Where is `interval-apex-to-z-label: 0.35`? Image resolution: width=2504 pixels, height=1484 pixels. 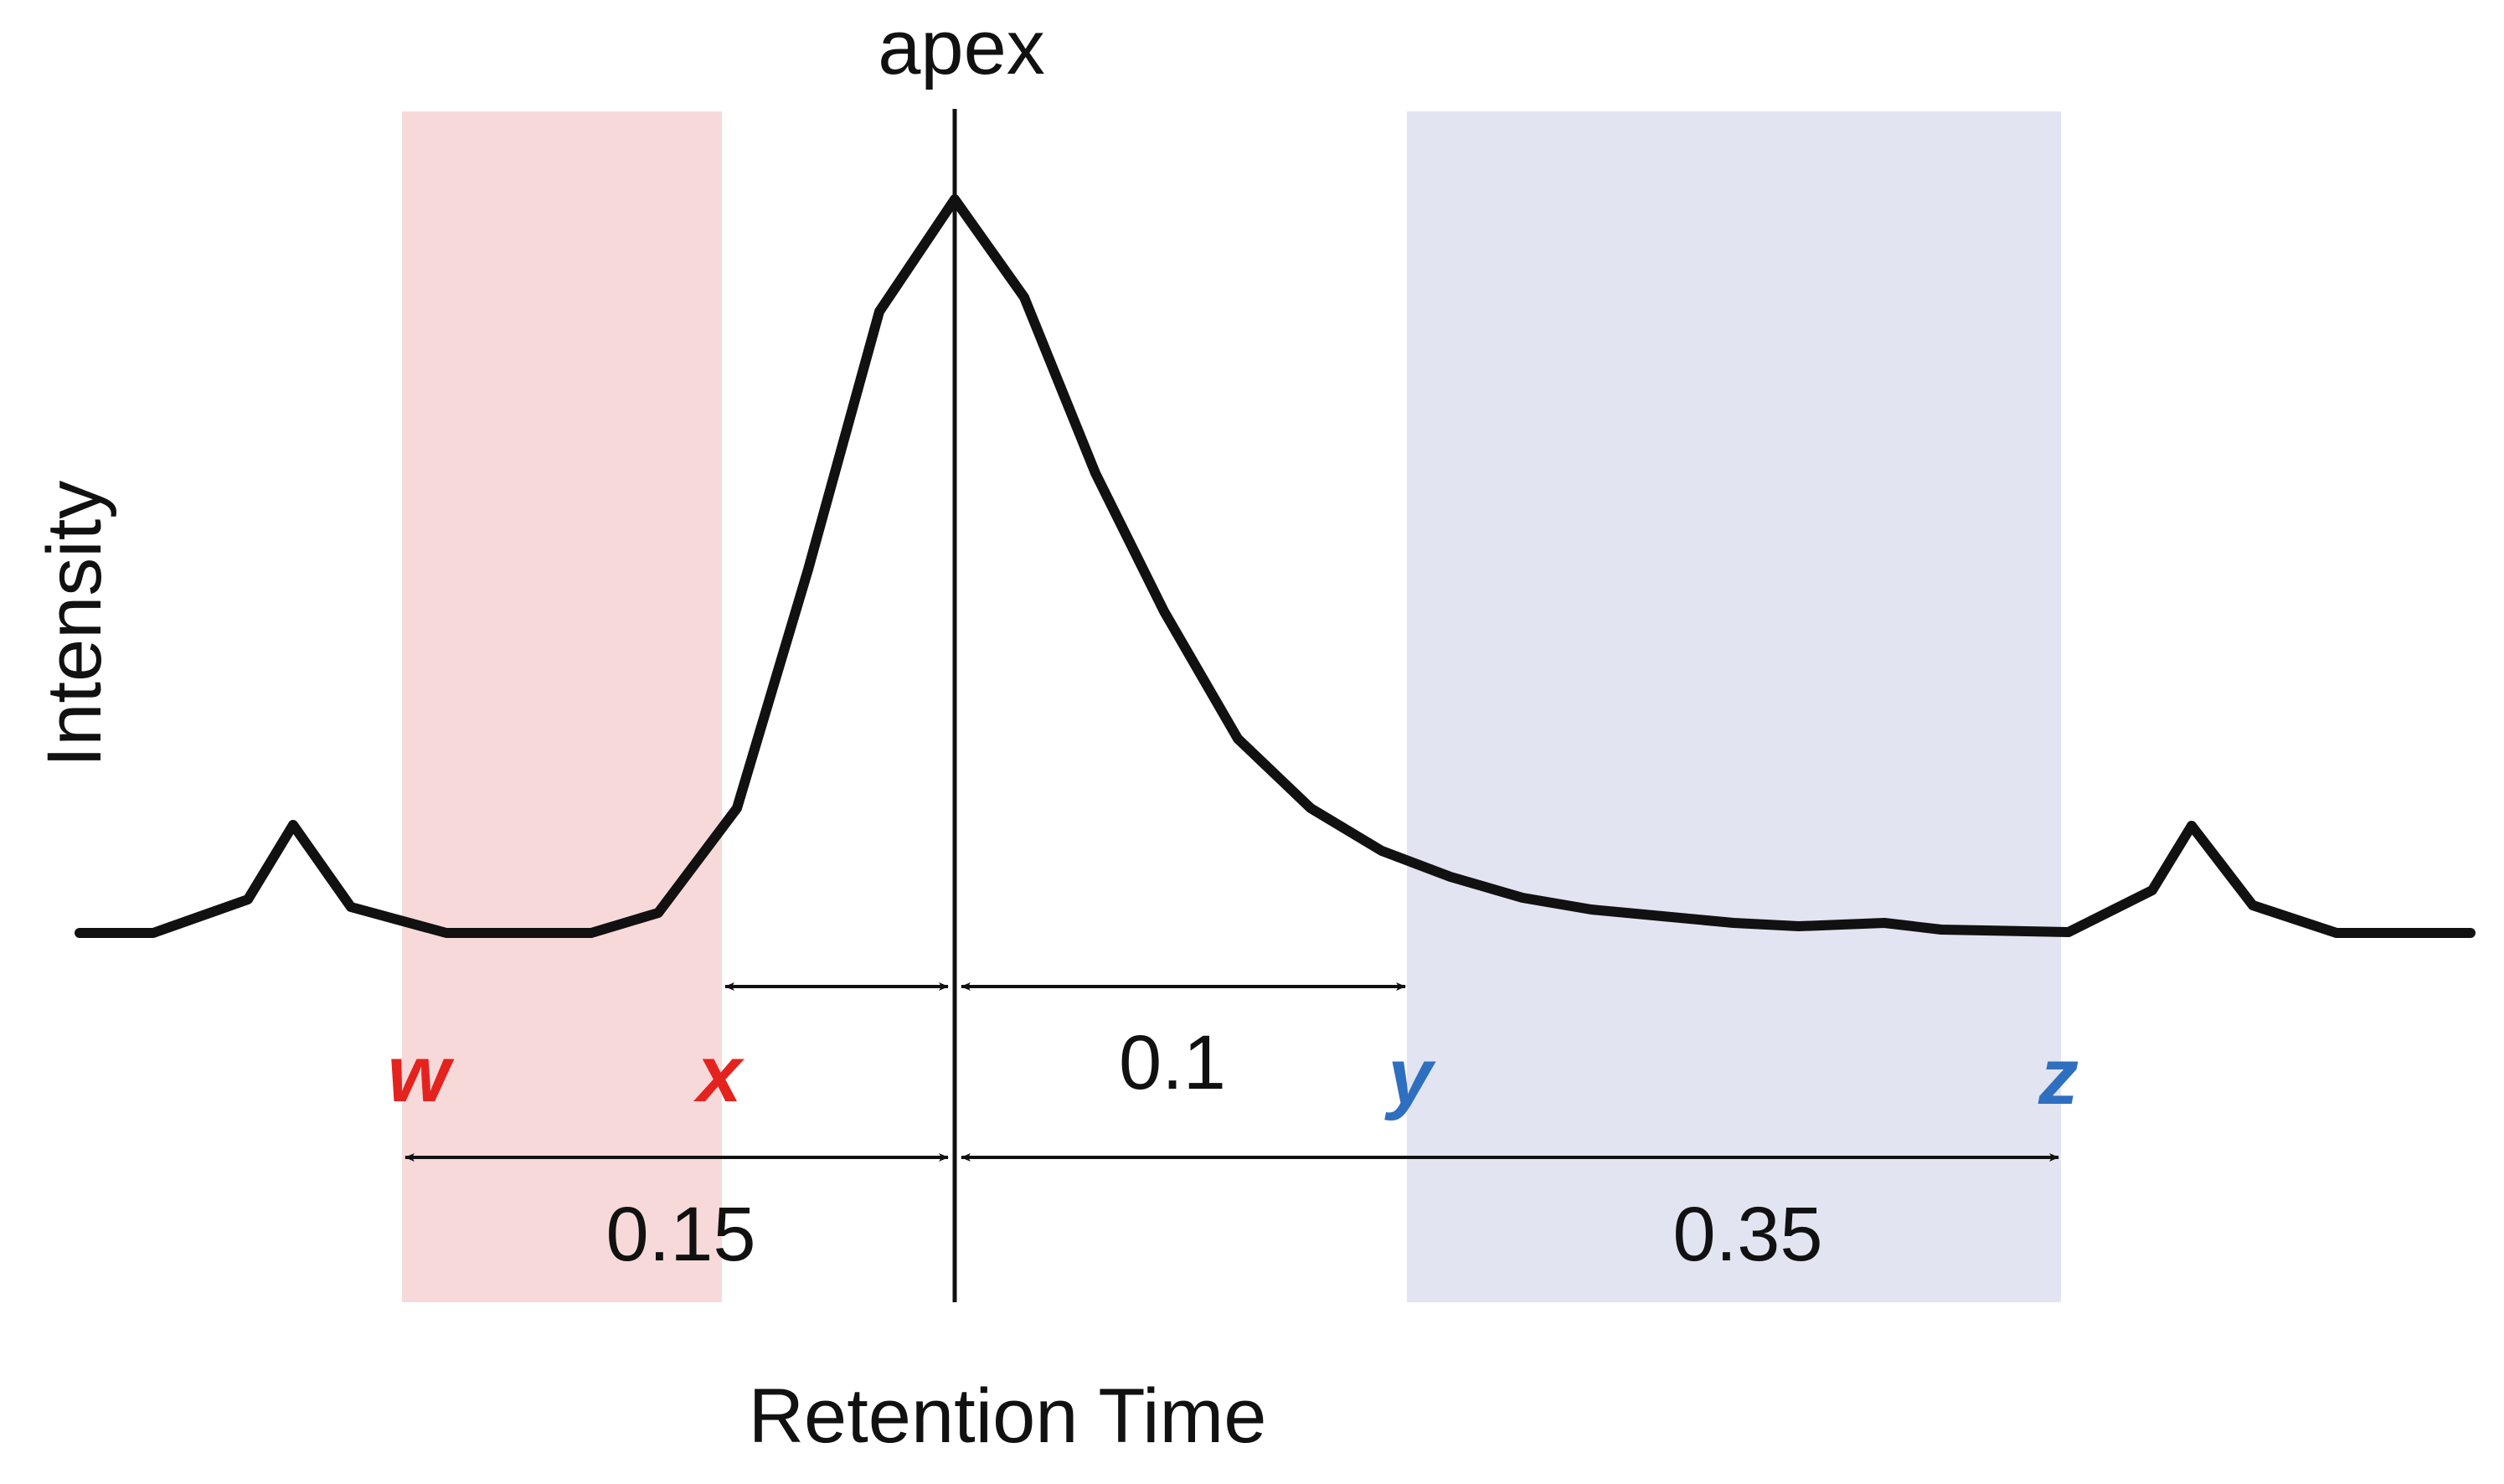
interval-apex-to-z-label: 0.35 is located at coordinates (1747, 1234).